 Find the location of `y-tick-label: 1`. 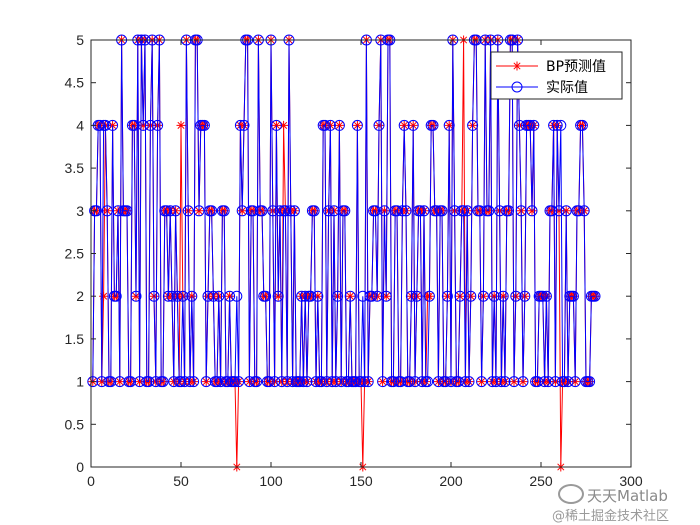

y-tick-label: 1 is located at coordinates (80, 382).